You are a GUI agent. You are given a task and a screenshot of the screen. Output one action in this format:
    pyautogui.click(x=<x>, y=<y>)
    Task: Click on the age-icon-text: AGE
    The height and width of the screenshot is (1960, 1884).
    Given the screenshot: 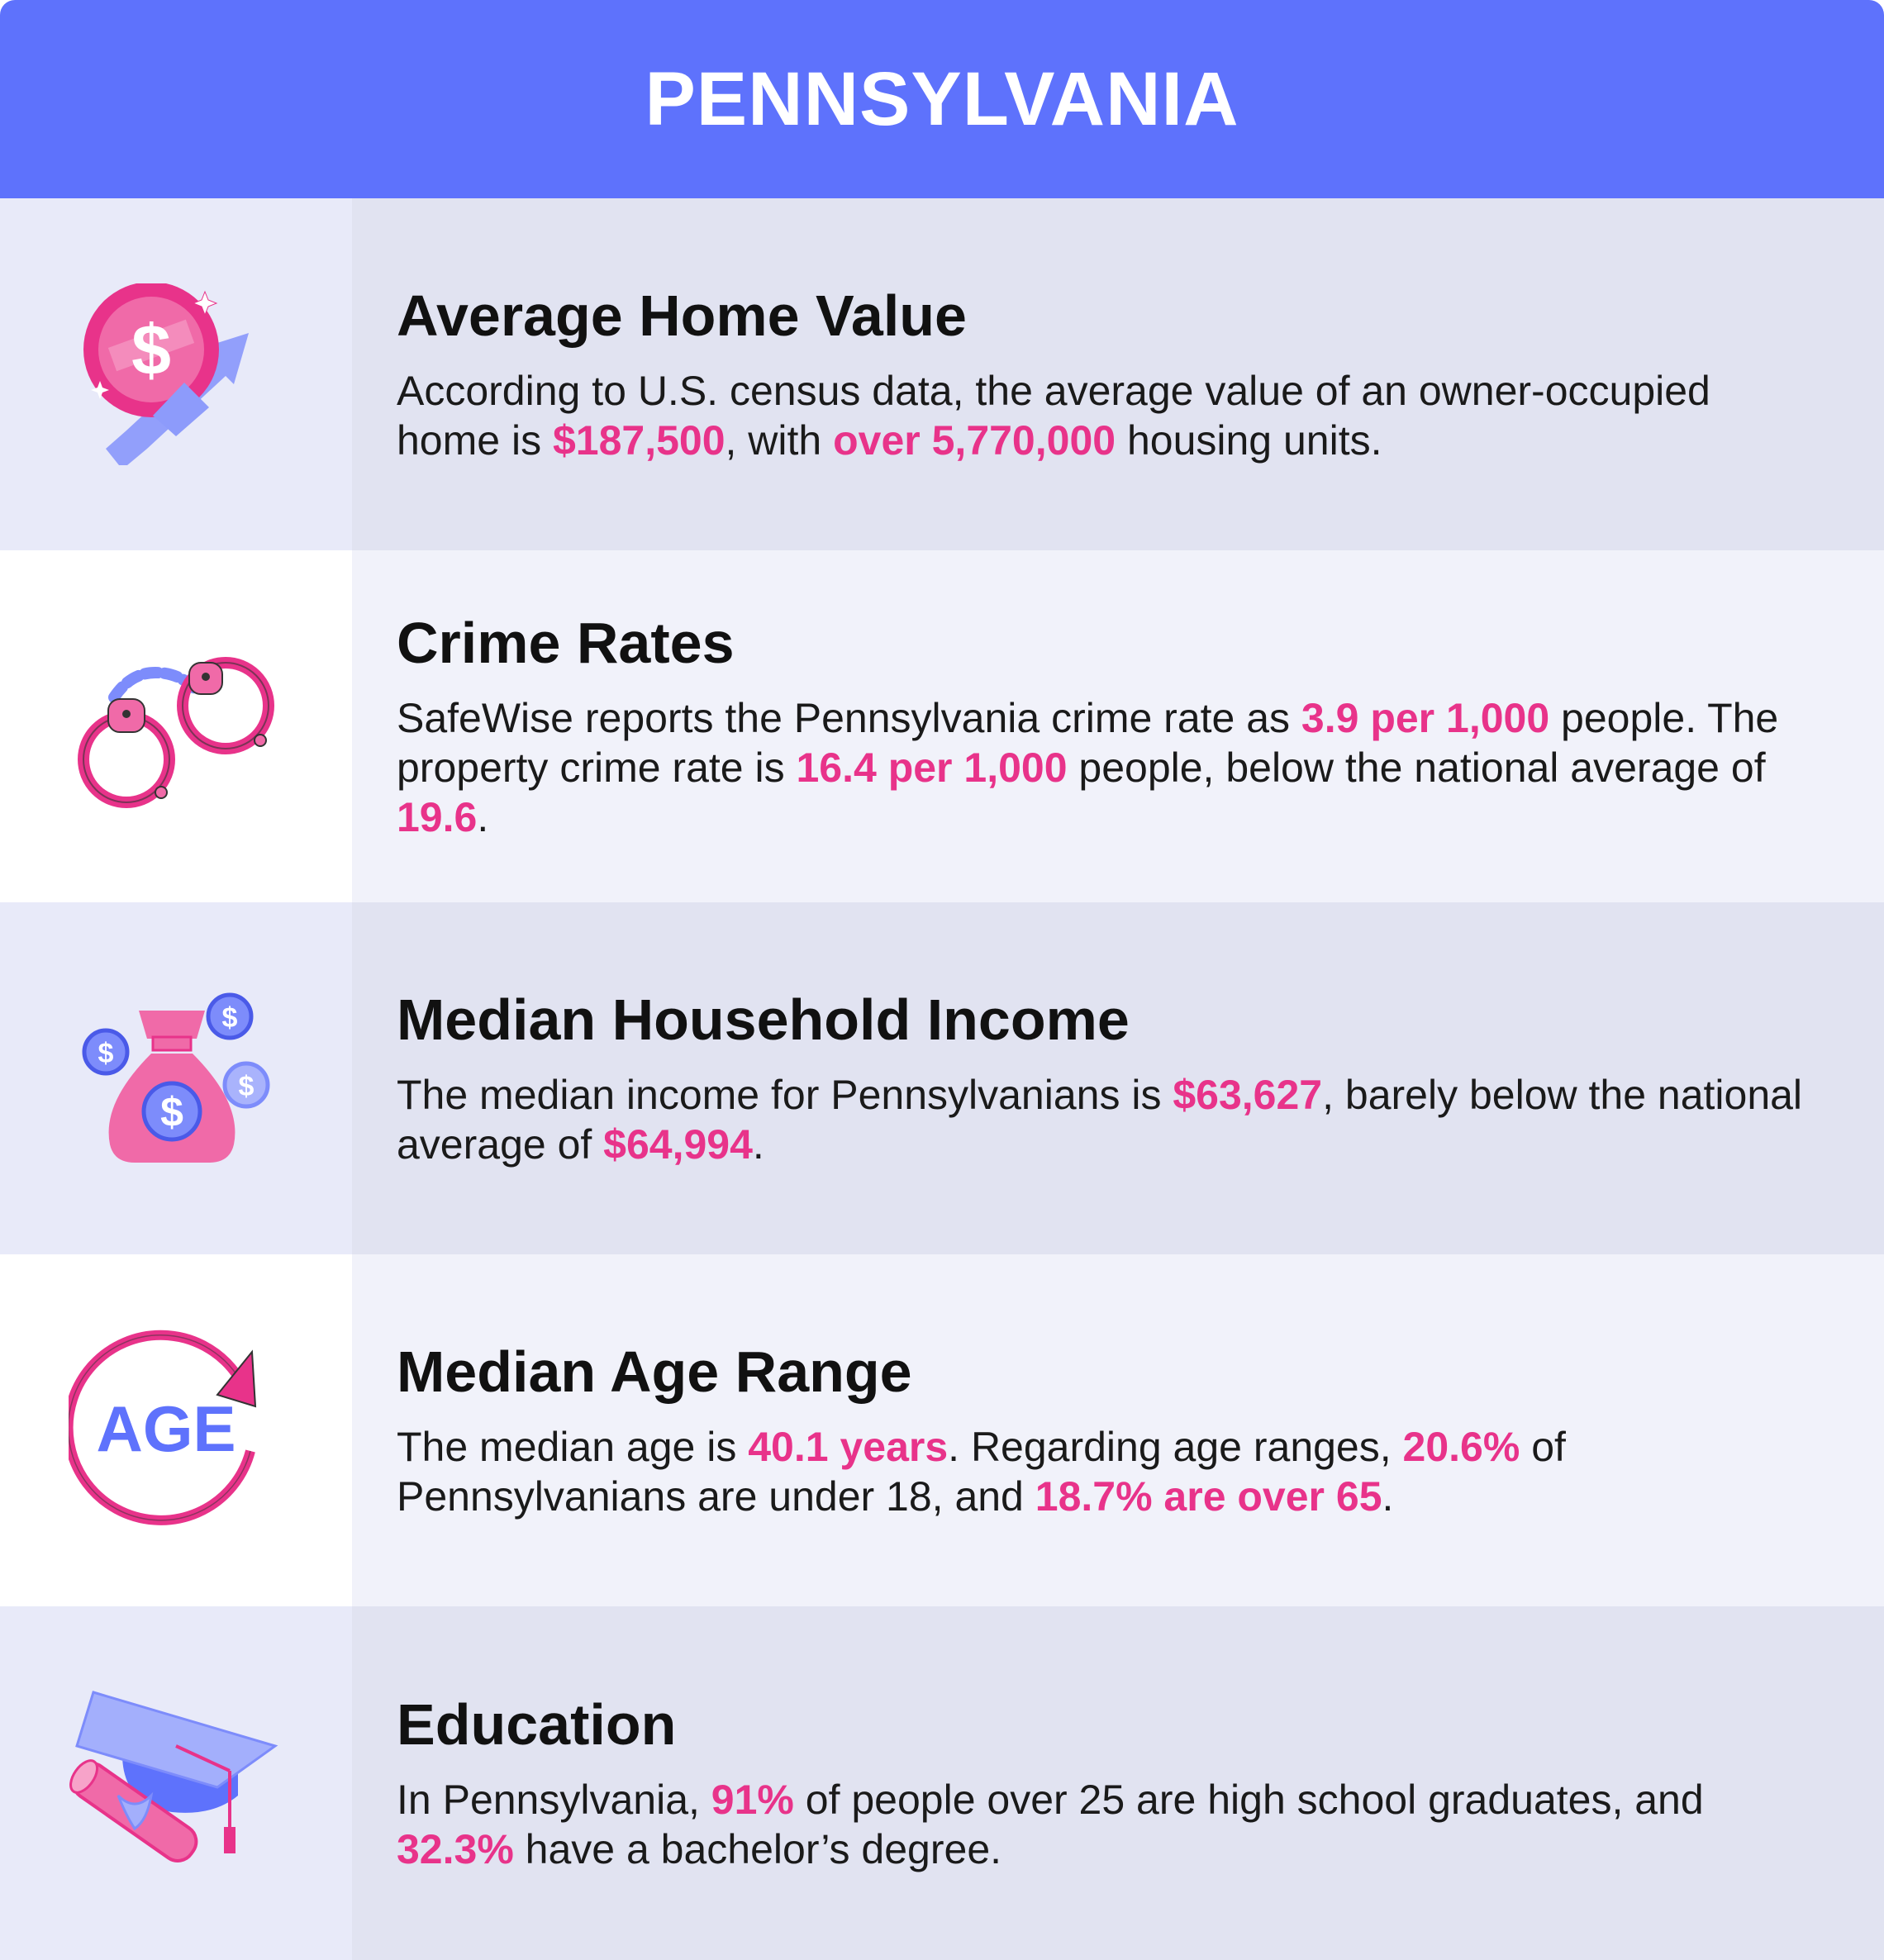 What is the action you would take?
    pyautogui.click(x=166, y=1429)
    